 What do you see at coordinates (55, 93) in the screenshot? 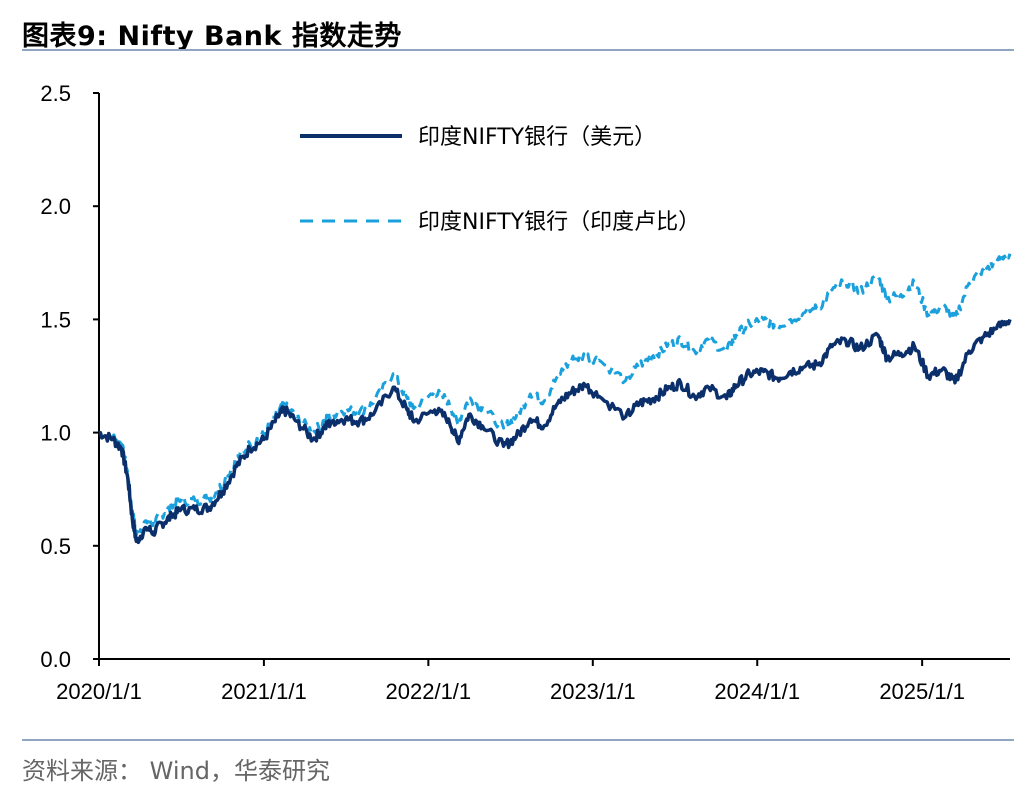
I see `y-tick-label: 2.5` at bounding box center [55, 93].